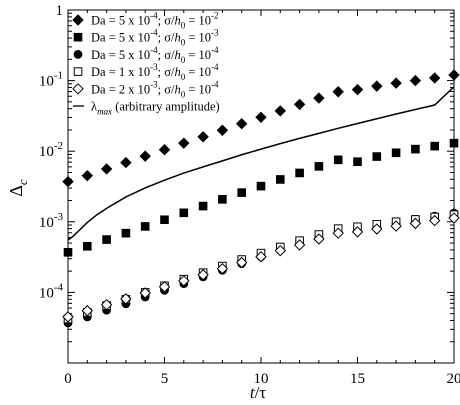 This screenshot has height=405, width=460. Describe the element at coordinates (155, 108) in the screenshot. I see `legend-label: λmax (arbitrary amplitude)` at that location.